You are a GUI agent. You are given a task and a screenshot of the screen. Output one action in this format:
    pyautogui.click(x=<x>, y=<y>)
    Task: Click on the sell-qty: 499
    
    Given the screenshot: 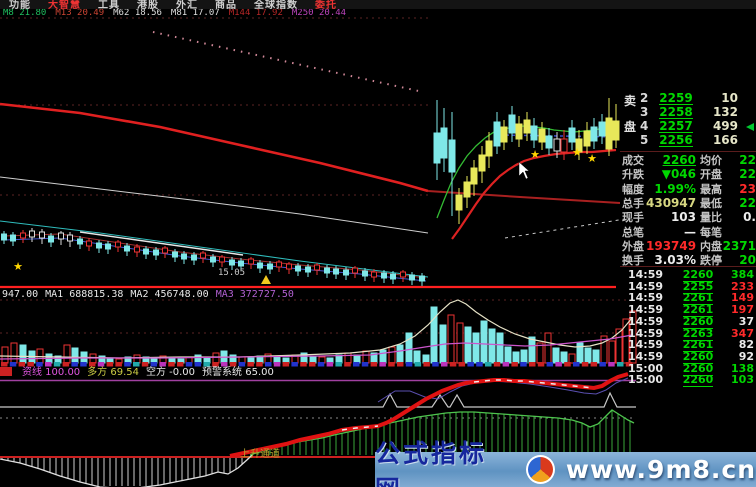 What is the action you would take?
    pyautogui.click(x=725, y=126)
    